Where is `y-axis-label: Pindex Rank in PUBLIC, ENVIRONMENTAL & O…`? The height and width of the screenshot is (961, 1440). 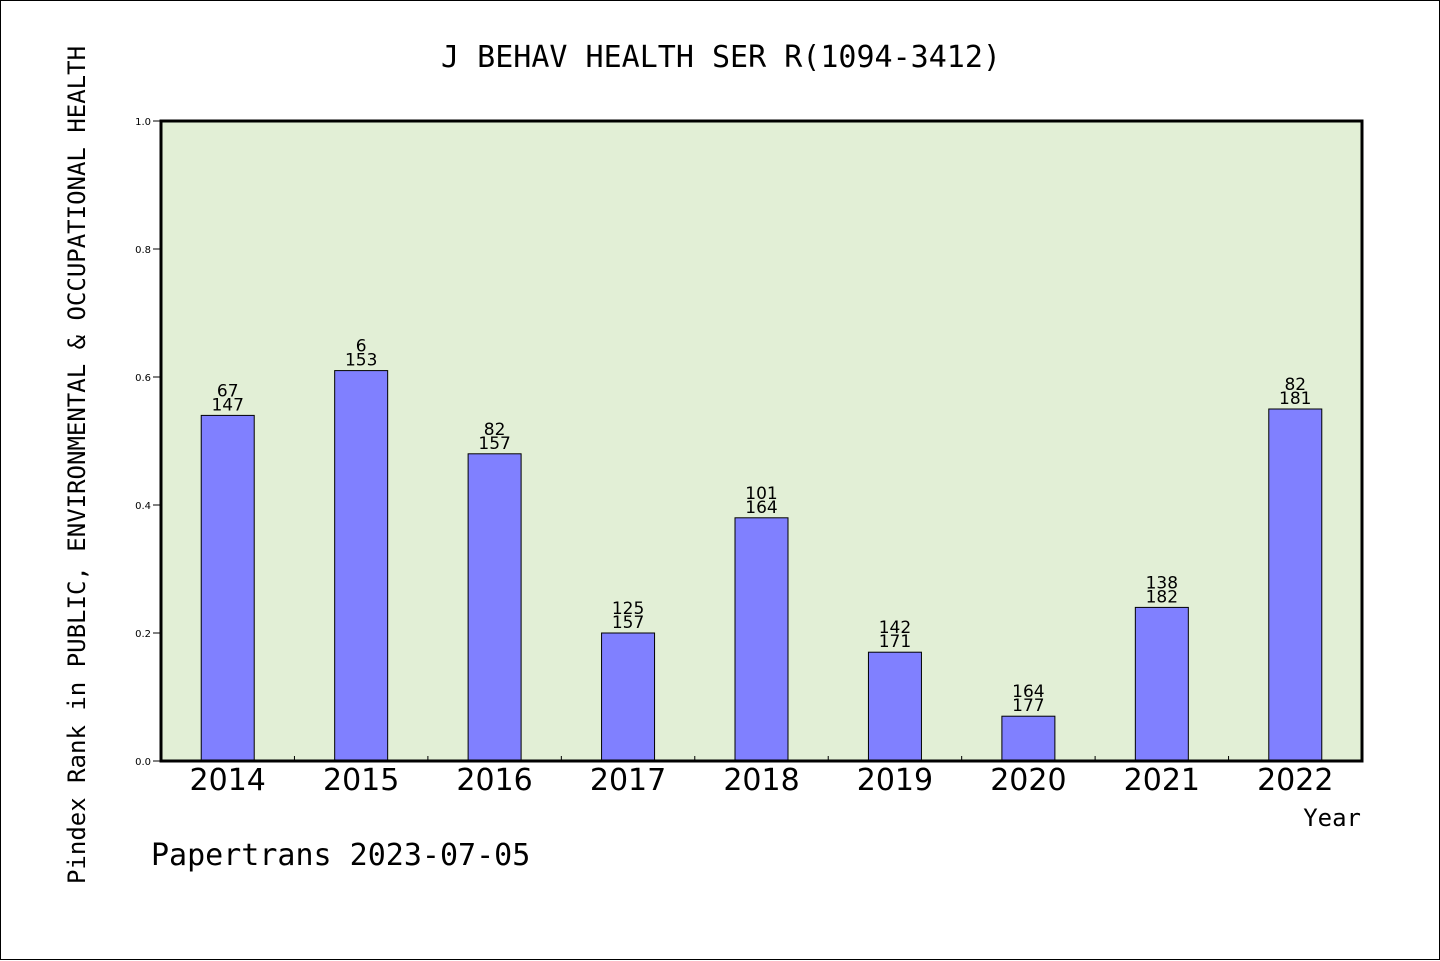 y-axis-label: Pindex Rank in PUBLIC, ENVIRONMENTAL & O… is located at coordinates (77, 465).